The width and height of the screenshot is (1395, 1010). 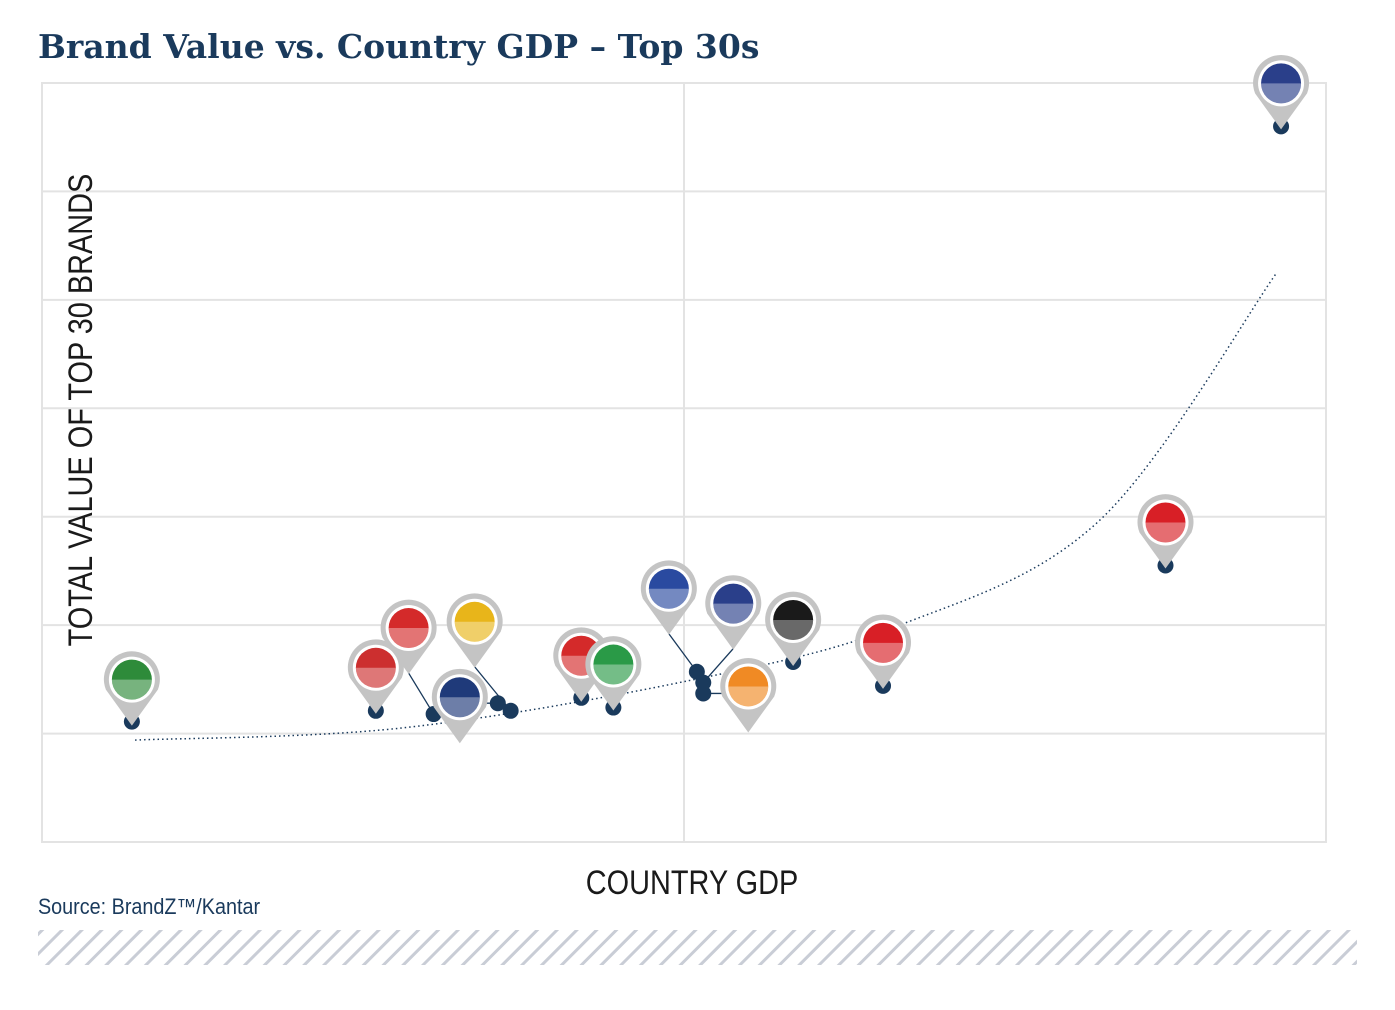 I want to click on footer-band, so click(x=697, y=947).